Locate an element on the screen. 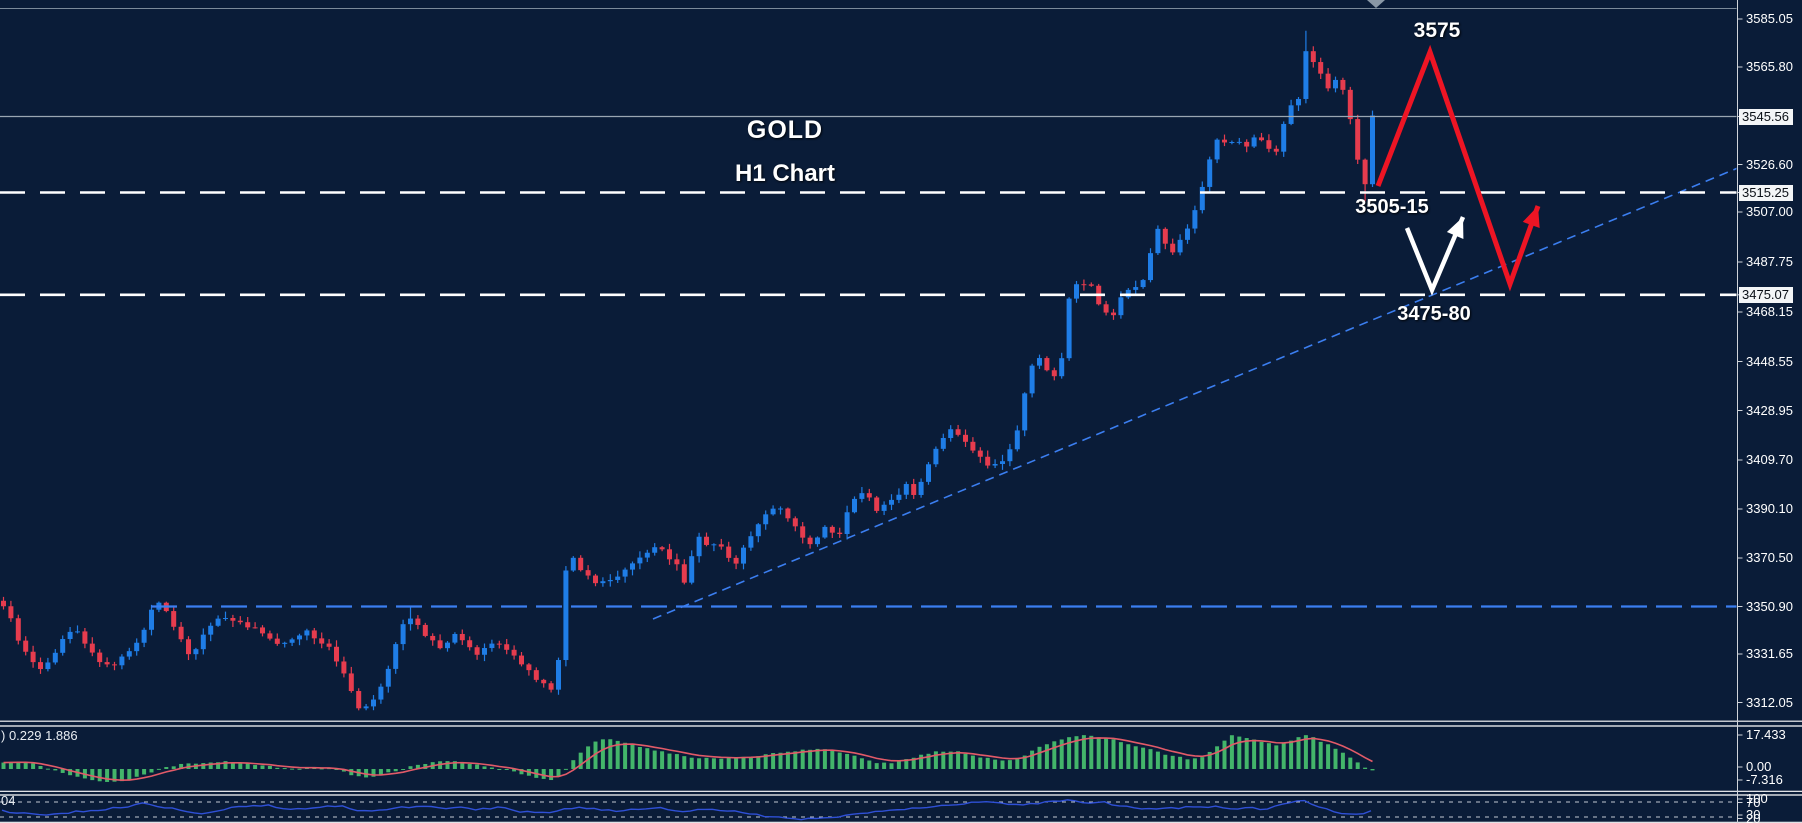 The height and width of the screenshot is (823, 1802). red-projection-path is located at coordinates (1458, 168).